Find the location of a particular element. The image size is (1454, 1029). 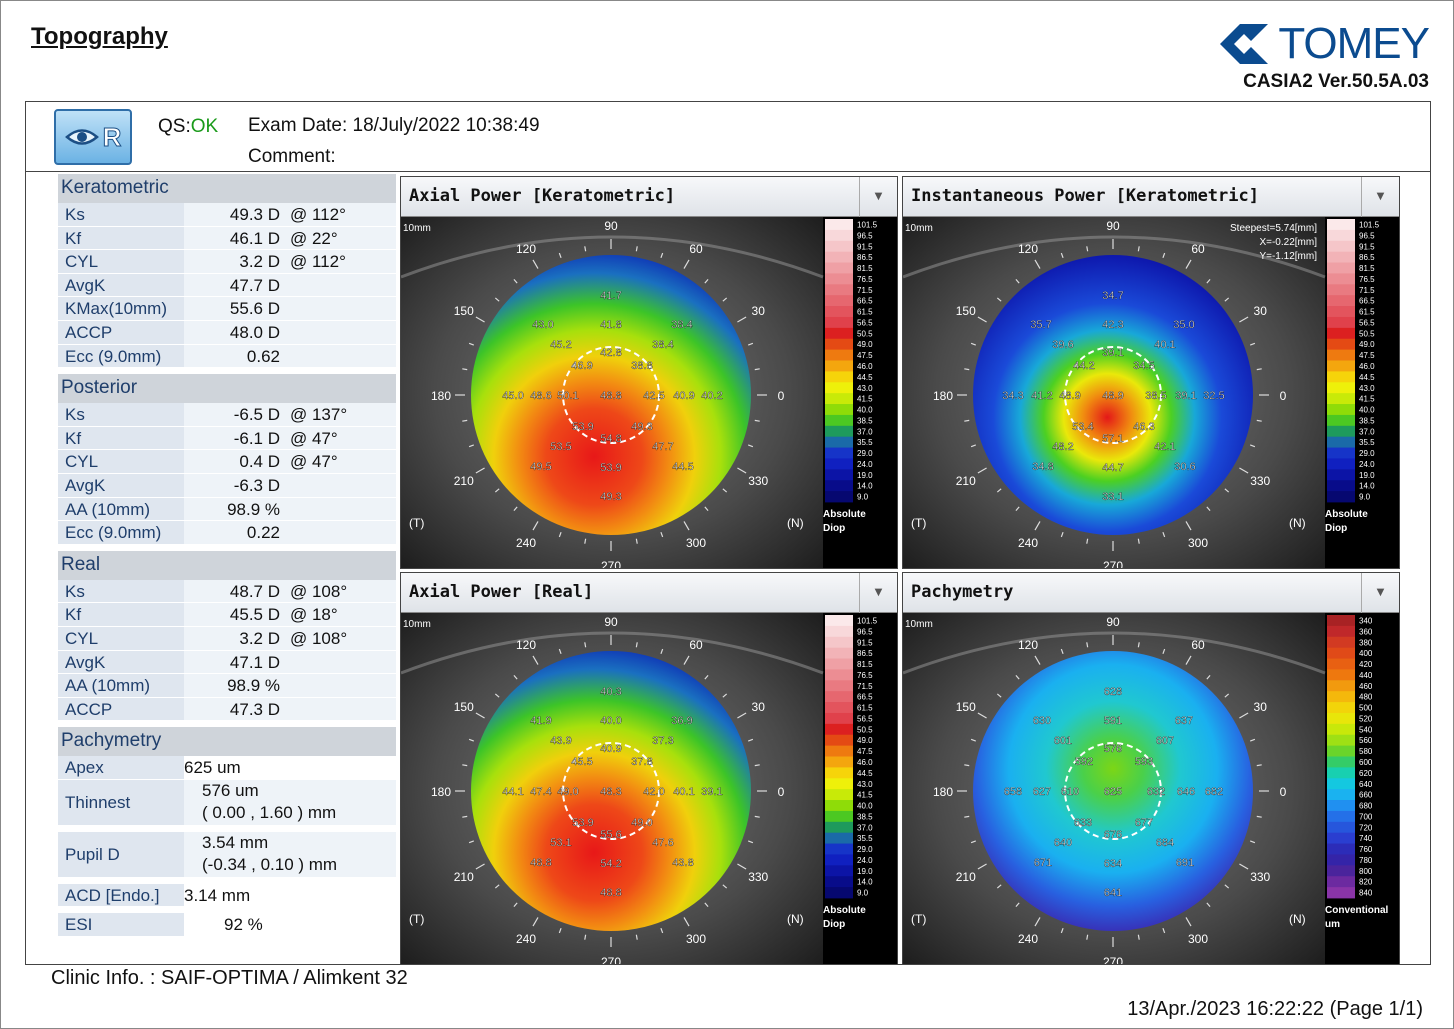

scale-tick: 35.5 is located at coordinates (865, 442).